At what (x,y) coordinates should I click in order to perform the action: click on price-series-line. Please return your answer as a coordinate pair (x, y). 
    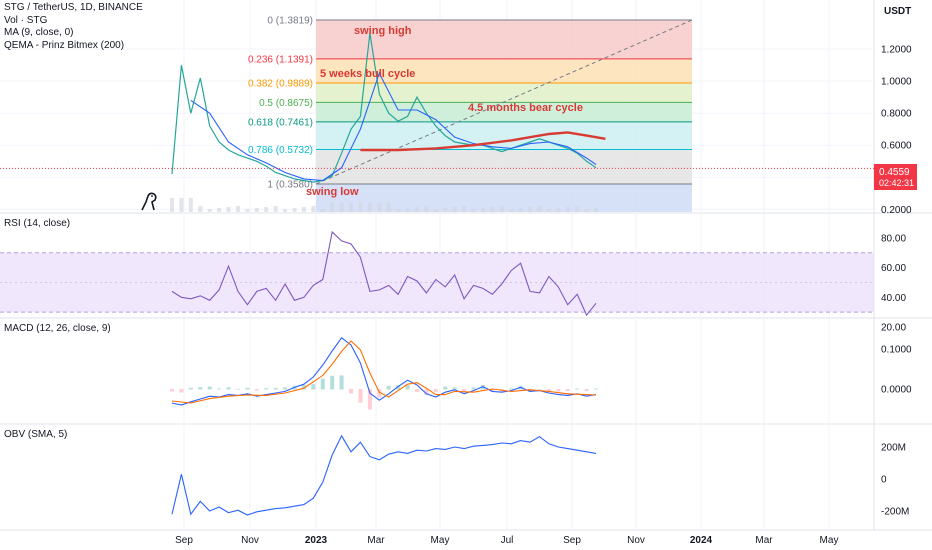
    Looking at the image, I should click on (384, 108).